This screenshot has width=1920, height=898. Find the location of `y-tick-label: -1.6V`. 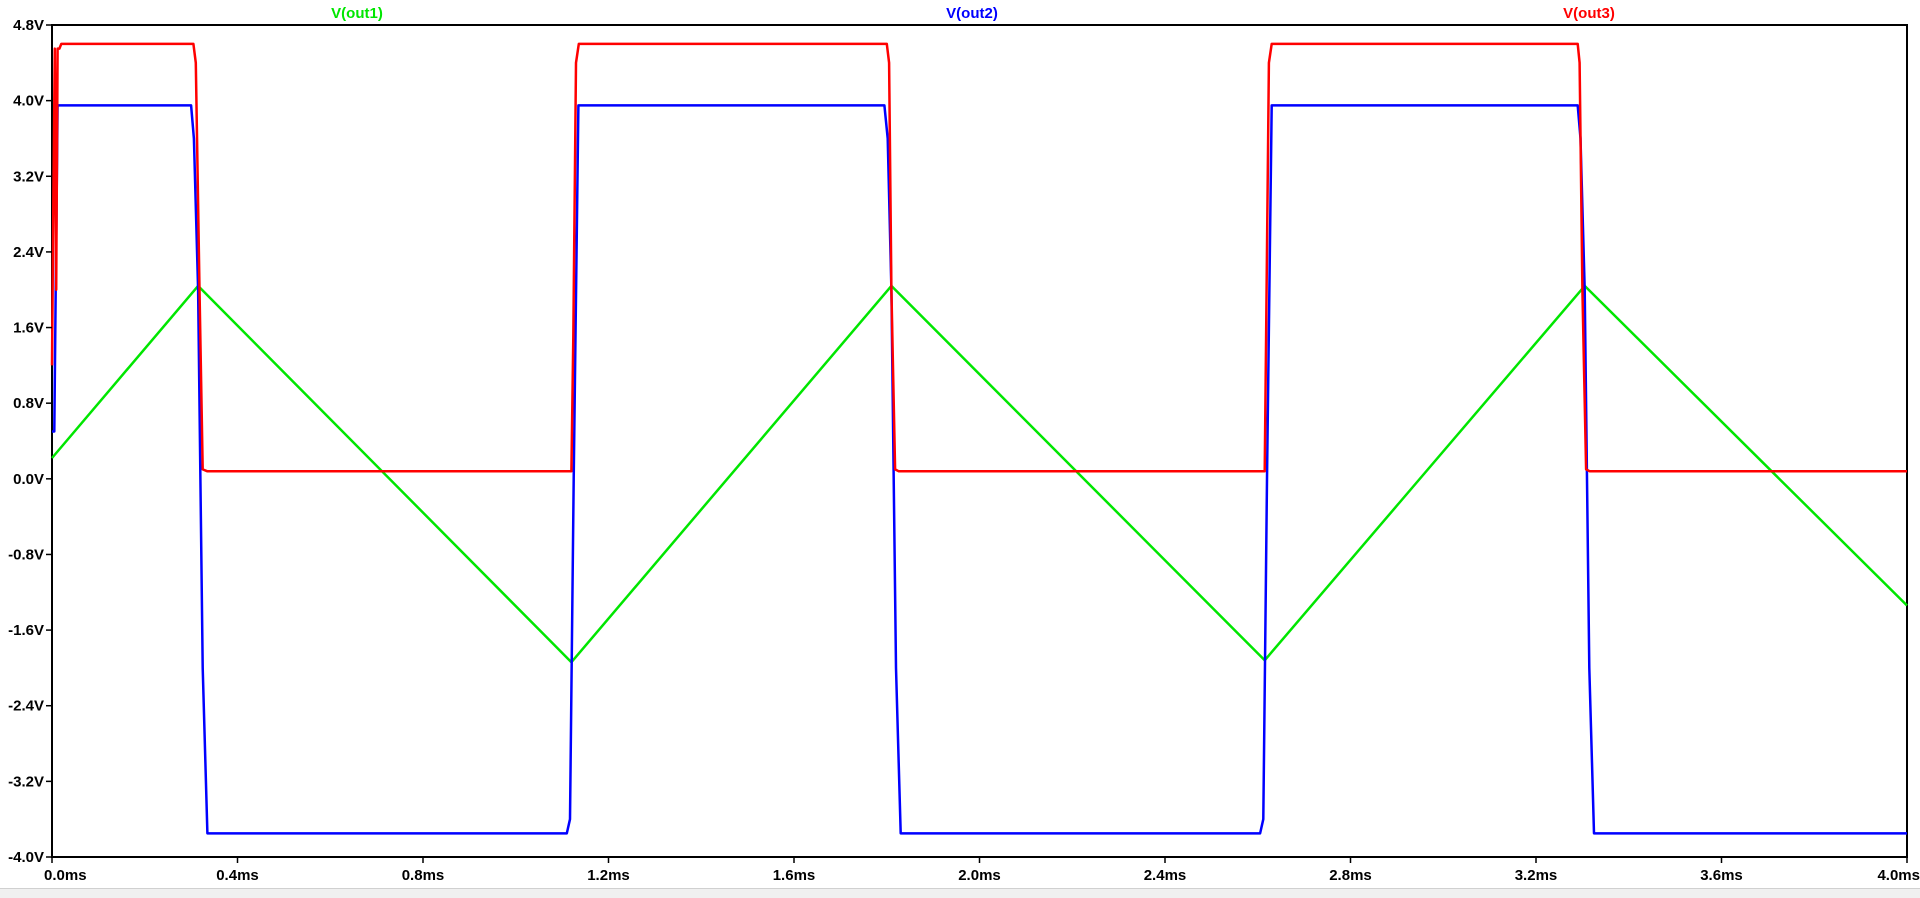

y-tick-label: -1.6V is located at coordinates (26, 630).